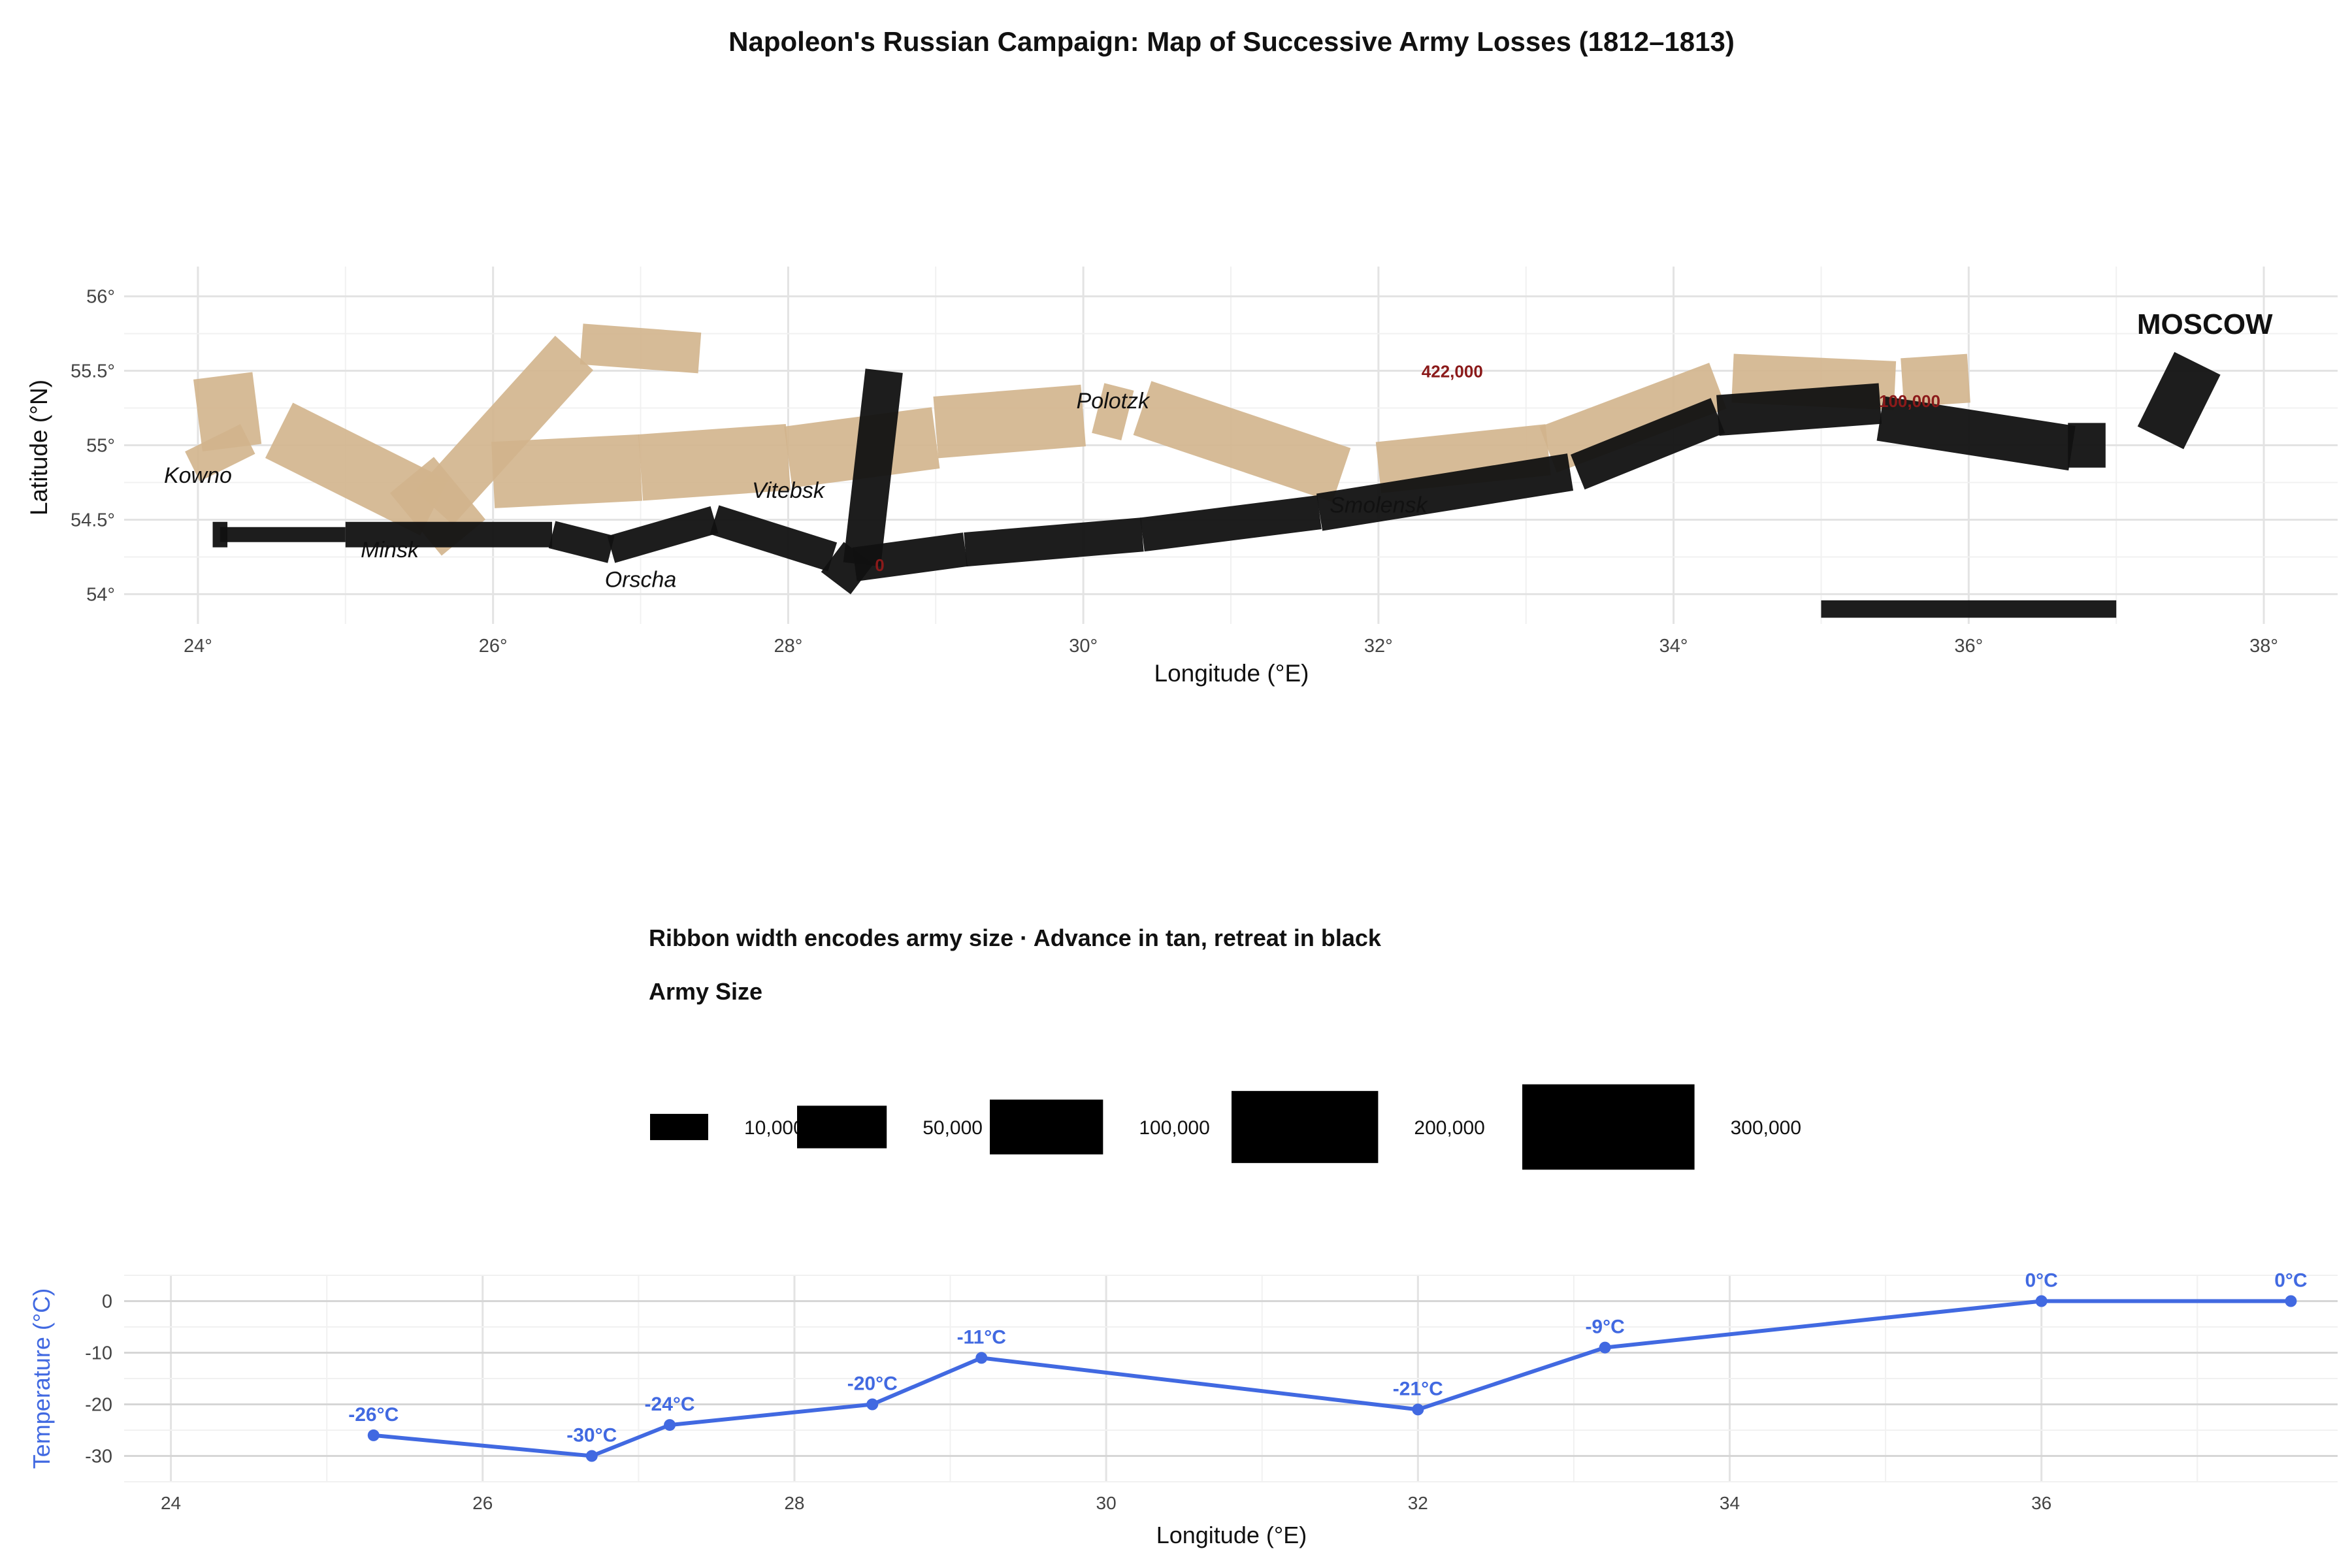 Image resolution: width=2352 pixels, height=1568 pixels. I want to click on map-x-tick-label: 36°, so click(1968, 646).